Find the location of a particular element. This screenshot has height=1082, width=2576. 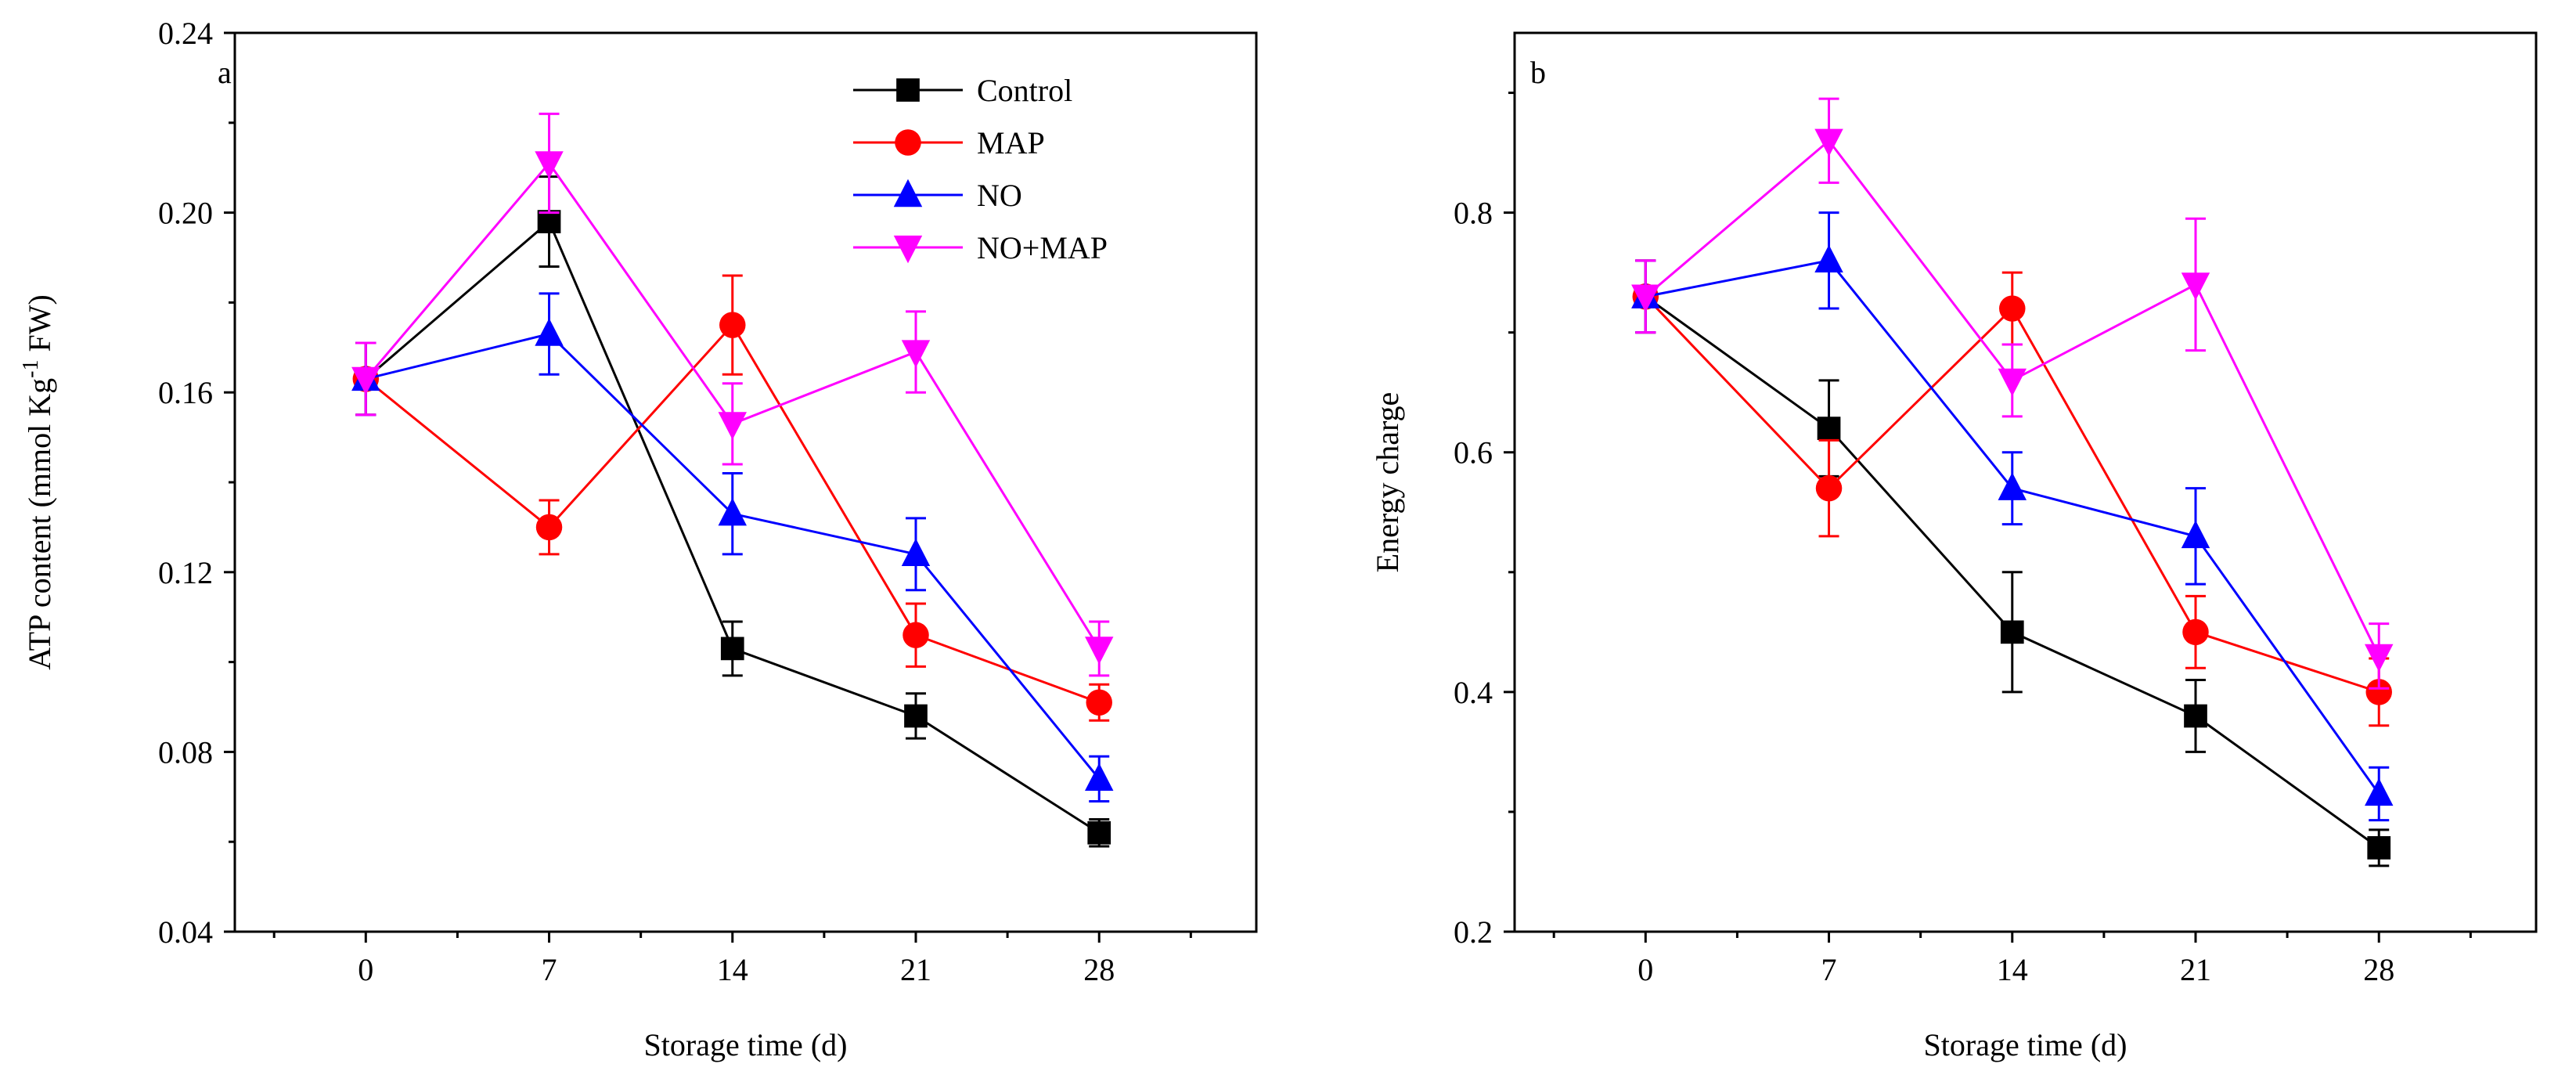

legend: Control MAP NO NO+MAP is located at coordinates (980, 169).